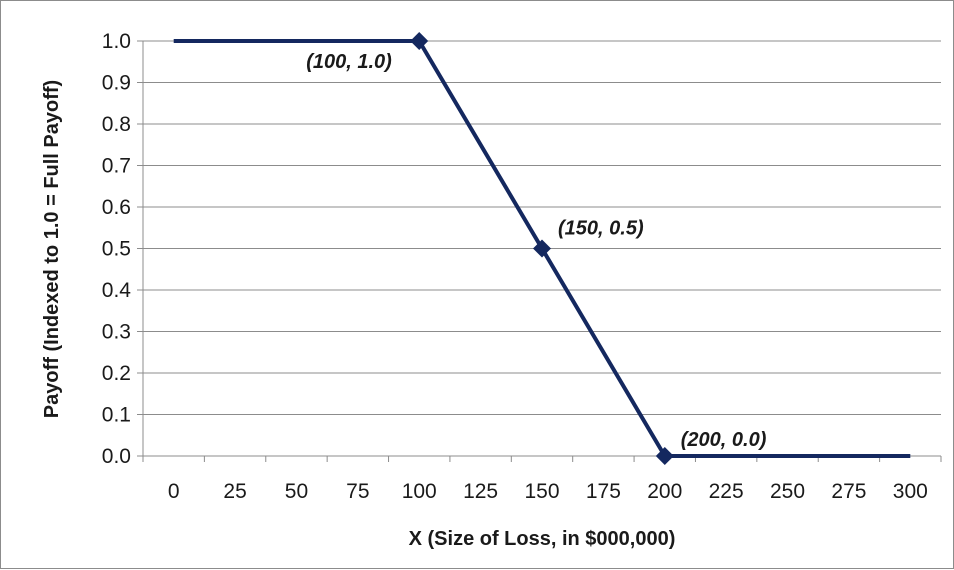 The width and height of the screenshot is (954, 570). What do you see at coordinates (357, 491) in the screenshot?
I see `x-tick-label: 75` at bounding box center [357, 491].